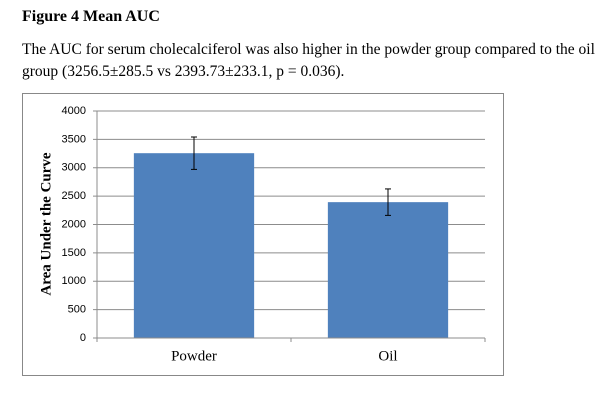 The height and width of the screenshot is (402, 604). What do you see at coordinates (74, 224) in the screenshot?
I see `y-tick-label: 2000` at bounding box center [74, 224].